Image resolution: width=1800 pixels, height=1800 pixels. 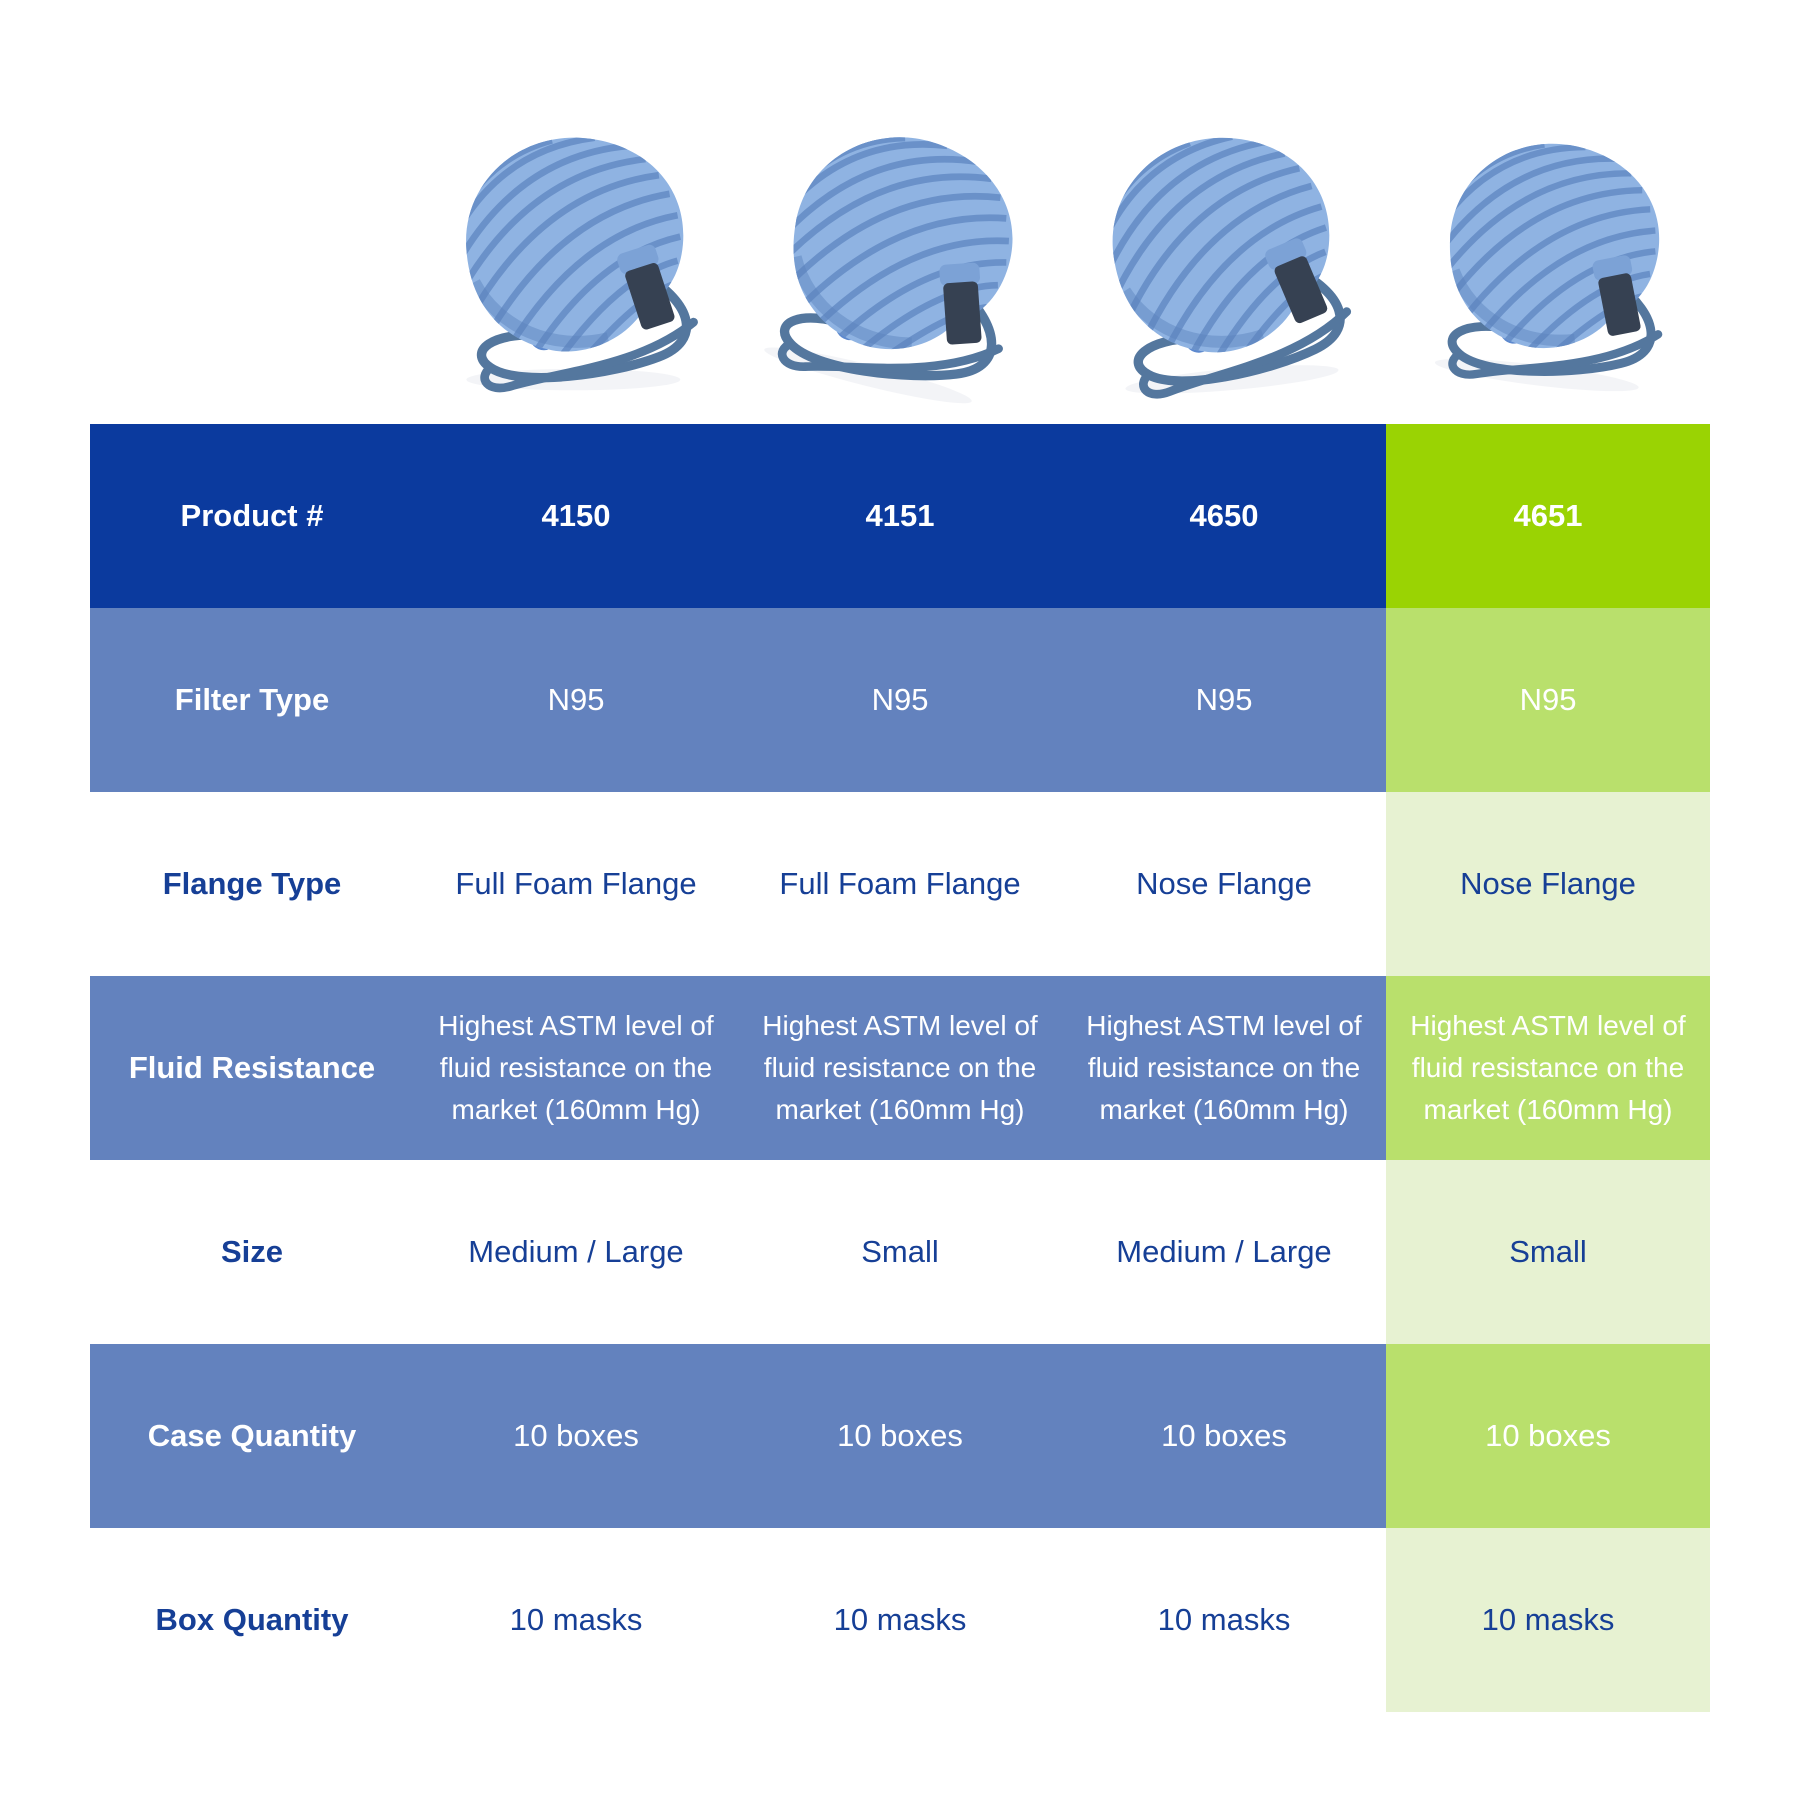 I want to click on row-label-filter-type: Filter Type, so click(x=252, y=700).